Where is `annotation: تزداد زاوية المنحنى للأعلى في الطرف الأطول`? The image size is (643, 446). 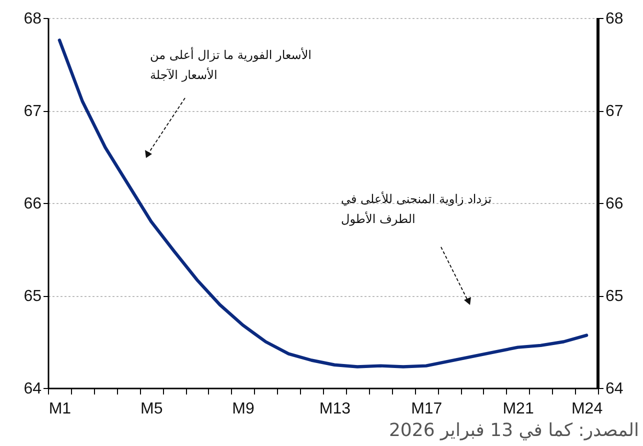
annotation: تزداد زاوية المنحنى للأعلى في الطرف الأطول is located at coordinates (416, 208).